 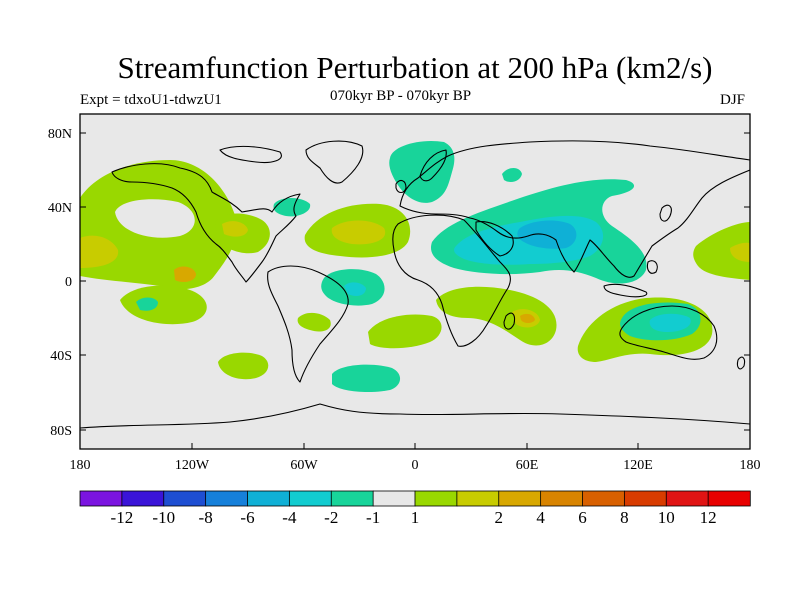 I want to click on colorbar-label: 6, so click(x=582, y=517).